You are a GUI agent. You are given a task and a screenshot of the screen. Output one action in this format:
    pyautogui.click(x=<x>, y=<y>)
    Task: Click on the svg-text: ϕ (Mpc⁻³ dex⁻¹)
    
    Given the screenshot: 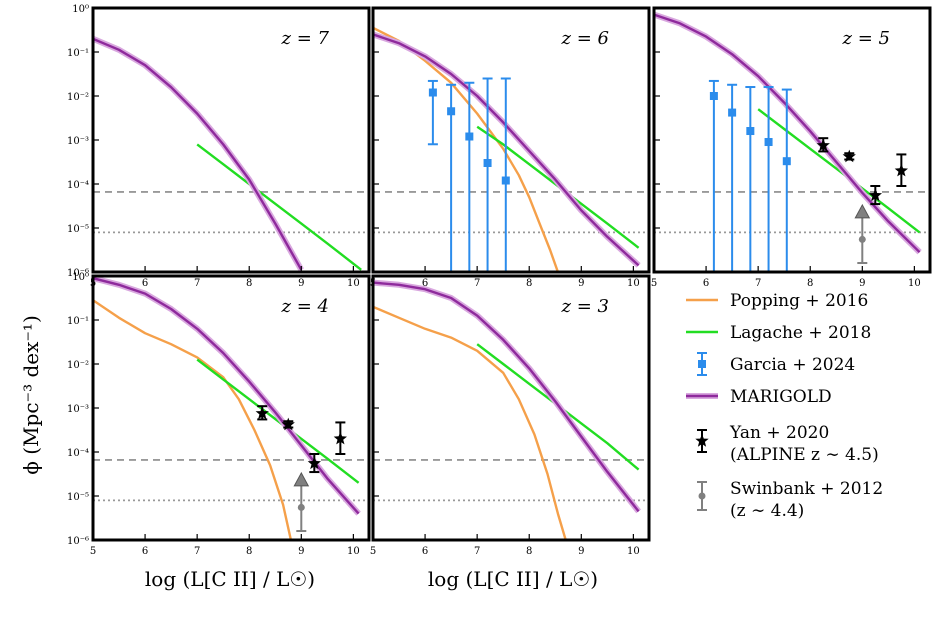 What is the action you would take?
    pyautogui.click(x=31, y=395)
    